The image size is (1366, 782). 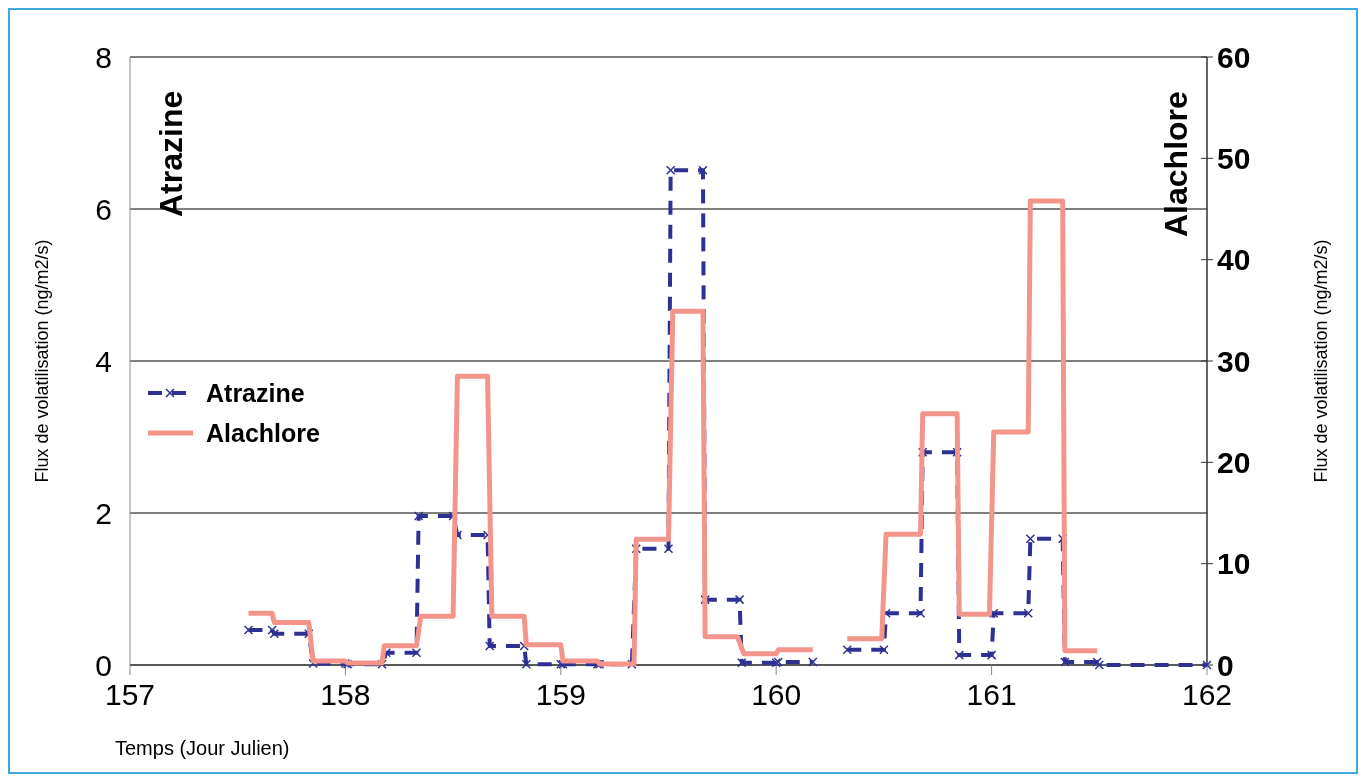 I want to click on x-tick-label: 161, so click(x=991, y=694).